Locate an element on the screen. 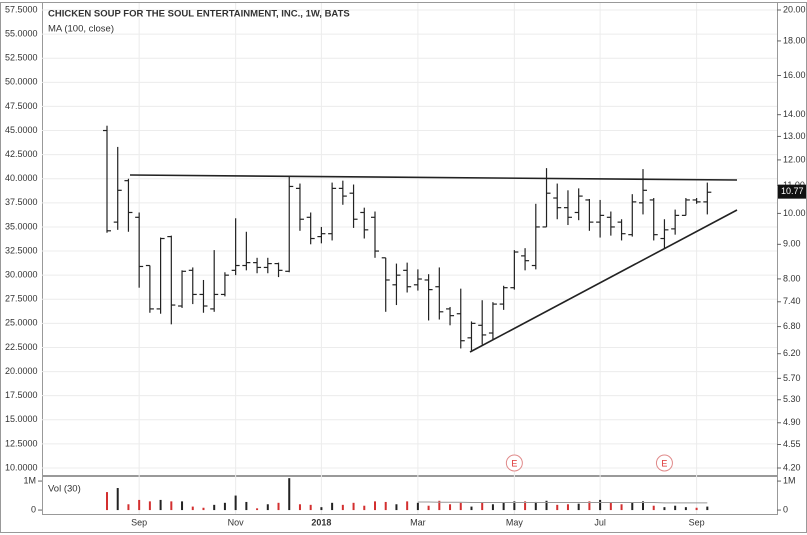 This screenshot has height=535, width=807. y2-tick-label: 10.00 is located at coordinates (794, 213).